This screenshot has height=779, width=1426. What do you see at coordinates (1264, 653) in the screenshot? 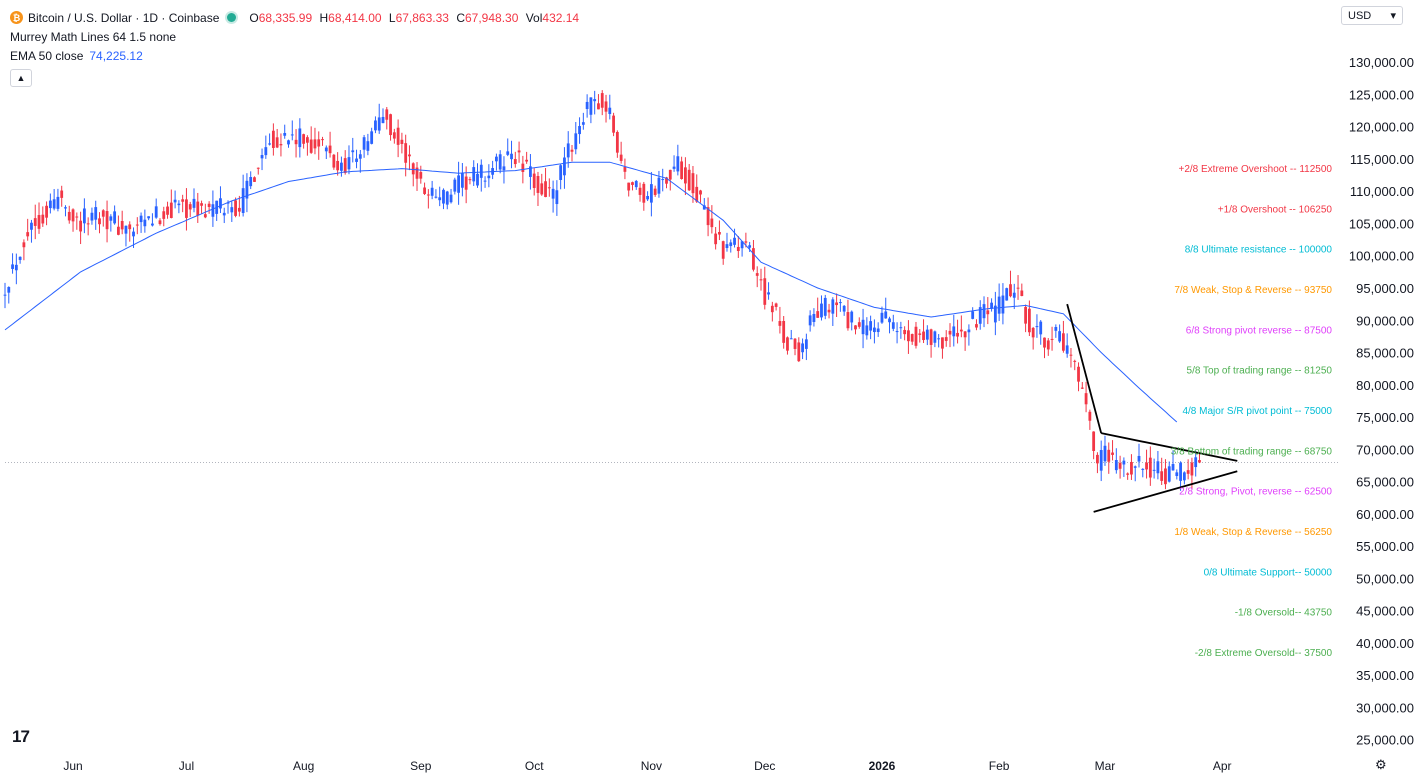
I see `murrey-label: -2/8 Extreme Oversold-- 37500` at bounding box center [1264, 653].